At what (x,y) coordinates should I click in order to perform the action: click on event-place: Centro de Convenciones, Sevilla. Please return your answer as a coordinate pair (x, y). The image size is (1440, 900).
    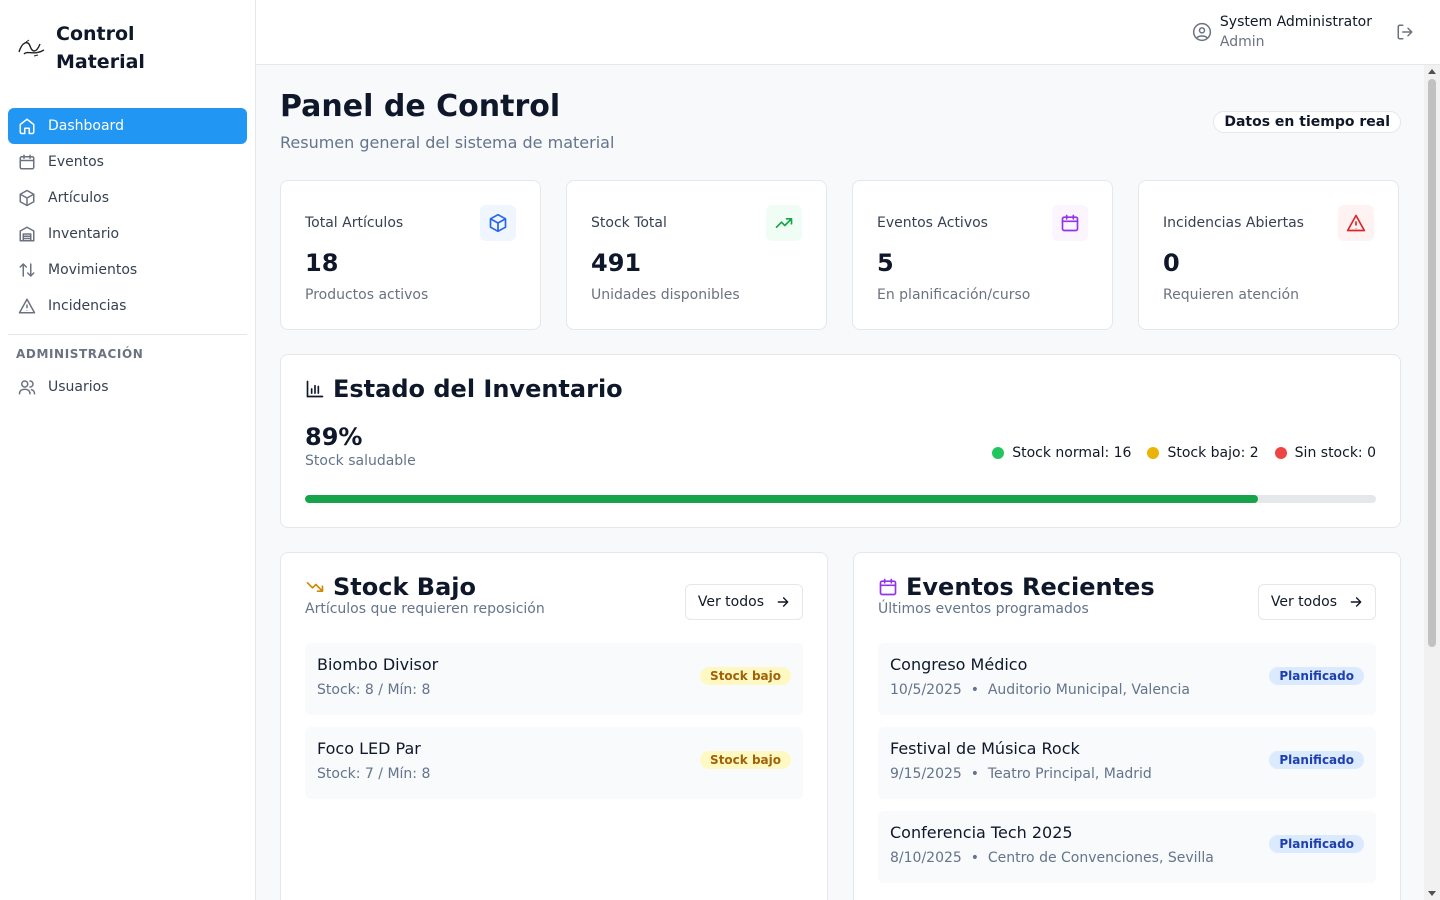
    Looking at the image, I should click on (1100, 858).